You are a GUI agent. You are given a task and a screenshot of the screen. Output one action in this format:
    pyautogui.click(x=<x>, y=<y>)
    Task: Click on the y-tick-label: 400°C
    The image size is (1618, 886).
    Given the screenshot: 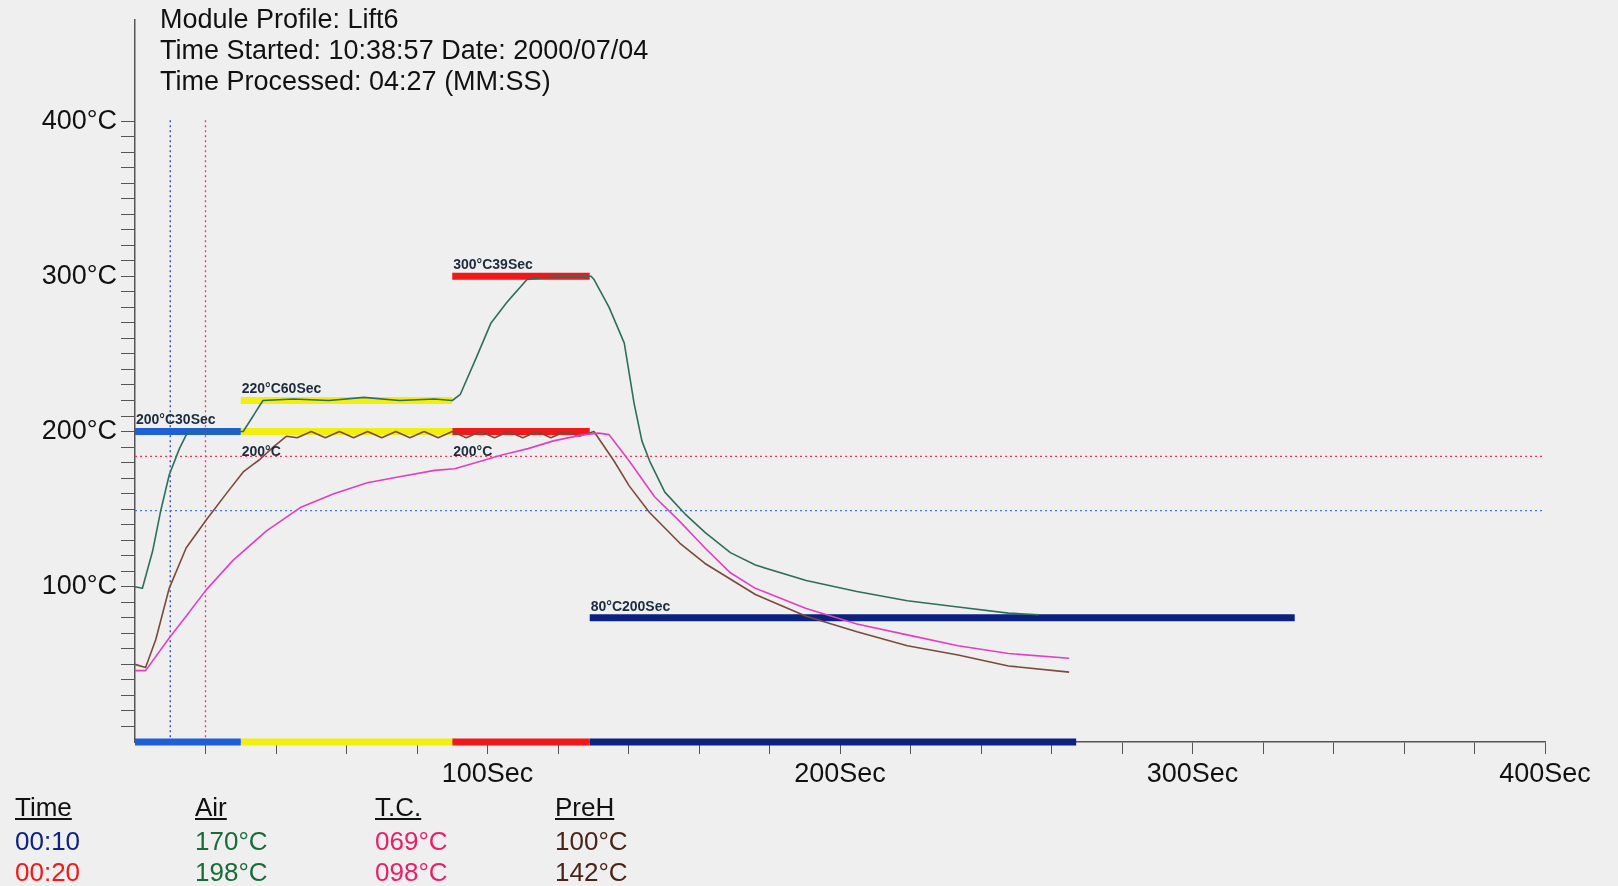 What is the action you would take?
    pyautogui.click(x=79, y=119)
    